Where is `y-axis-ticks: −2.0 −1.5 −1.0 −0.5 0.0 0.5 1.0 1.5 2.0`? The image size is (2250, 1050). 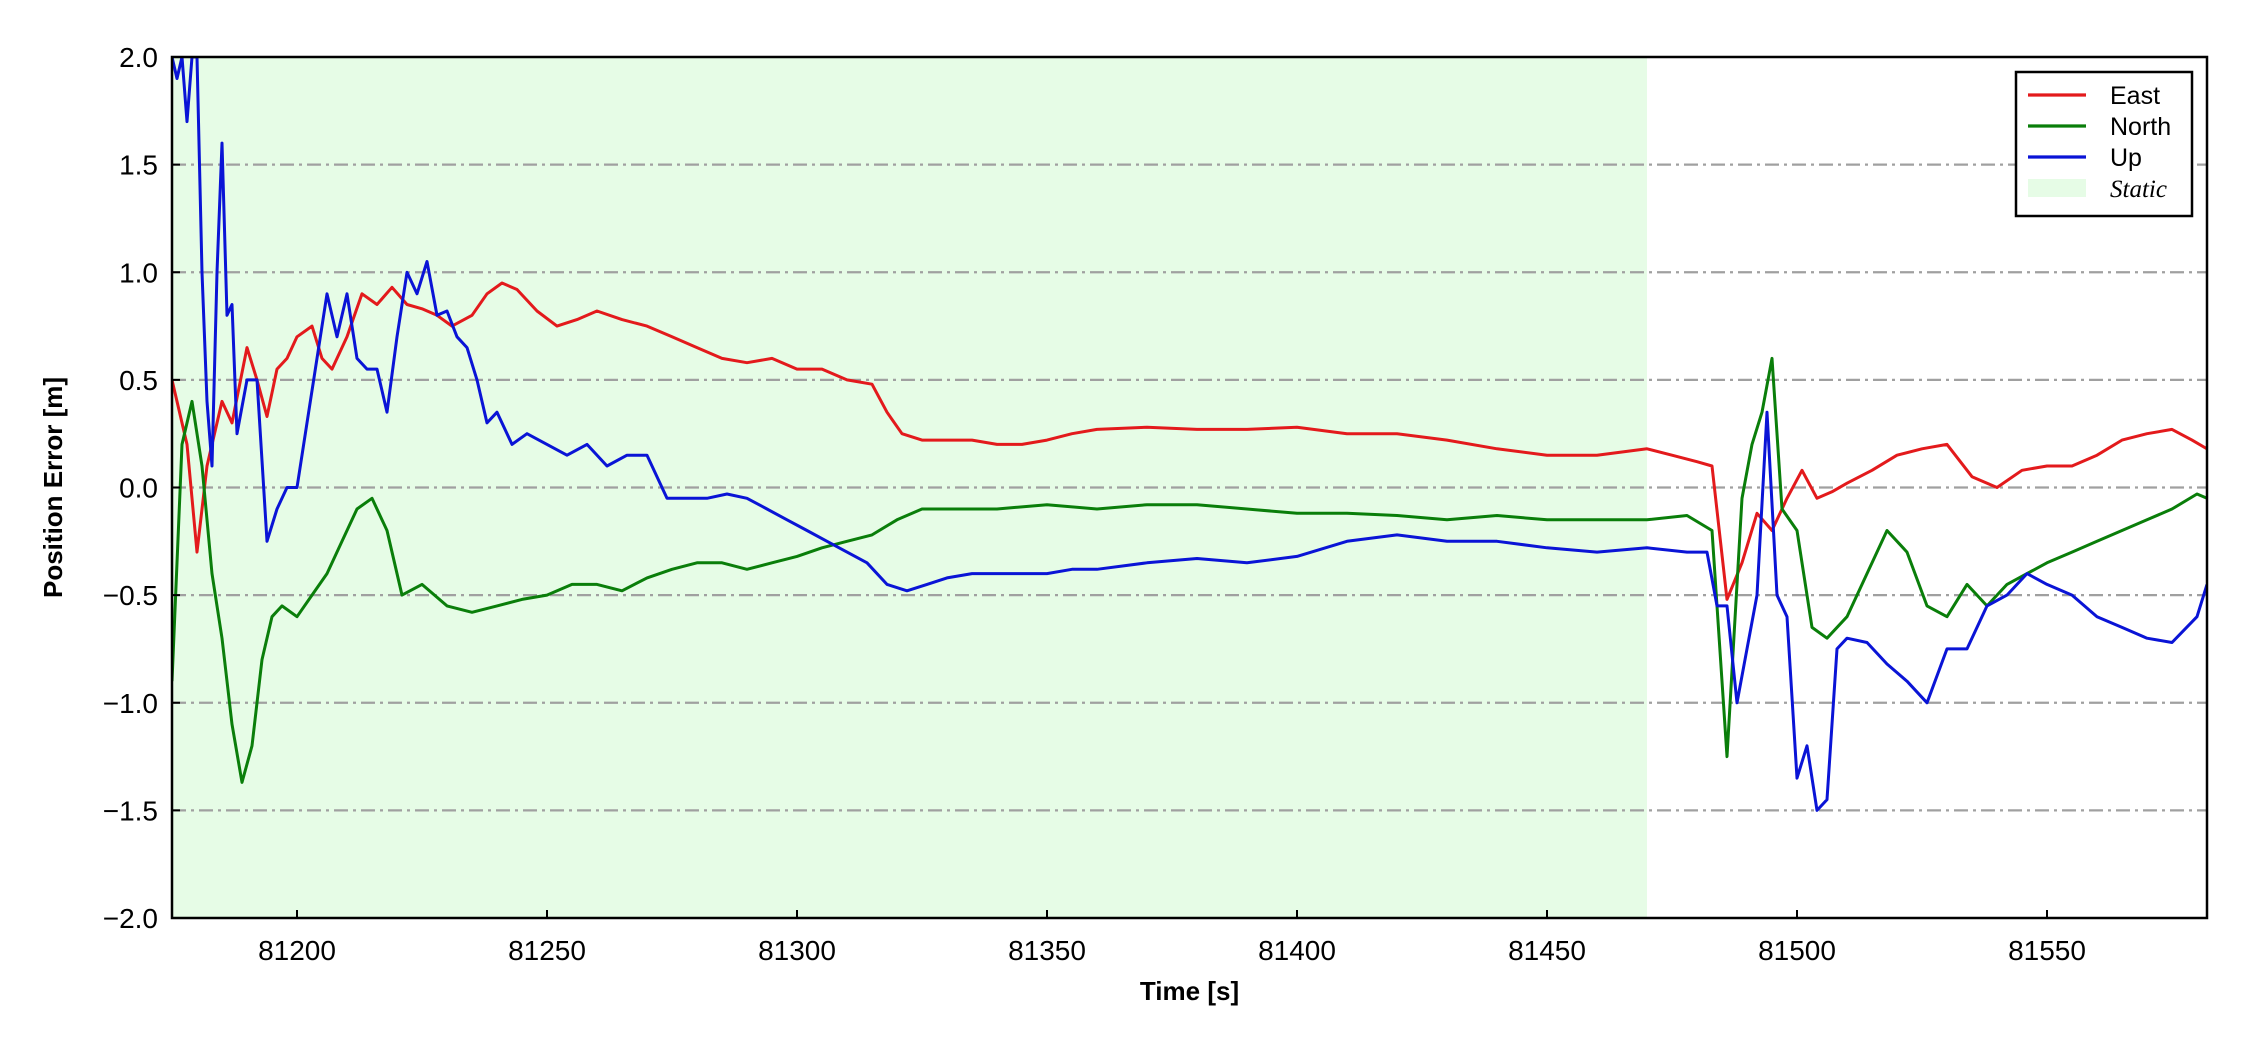 y-axis-ticks: −2.0 −1.5 −1.0 −0.5 0.0 0.5 1.0 1.5 2.0 is located at coordinates (141, 488).